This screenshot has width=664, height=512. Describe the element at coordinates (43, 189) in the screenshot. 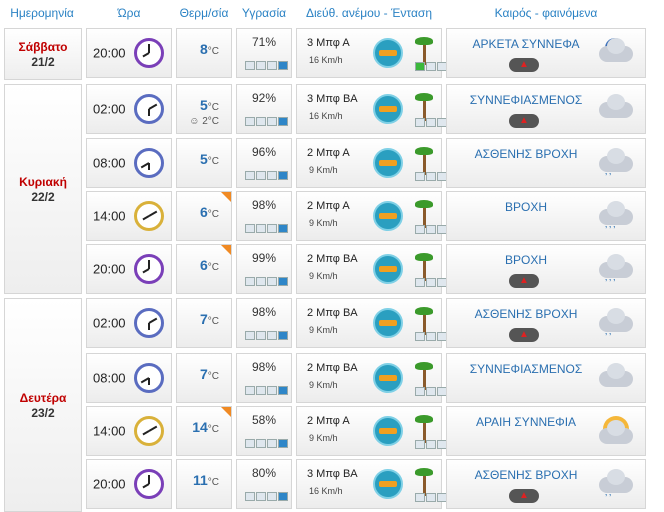

I see `day-sunday: Κυριακή 22/2` at that location.